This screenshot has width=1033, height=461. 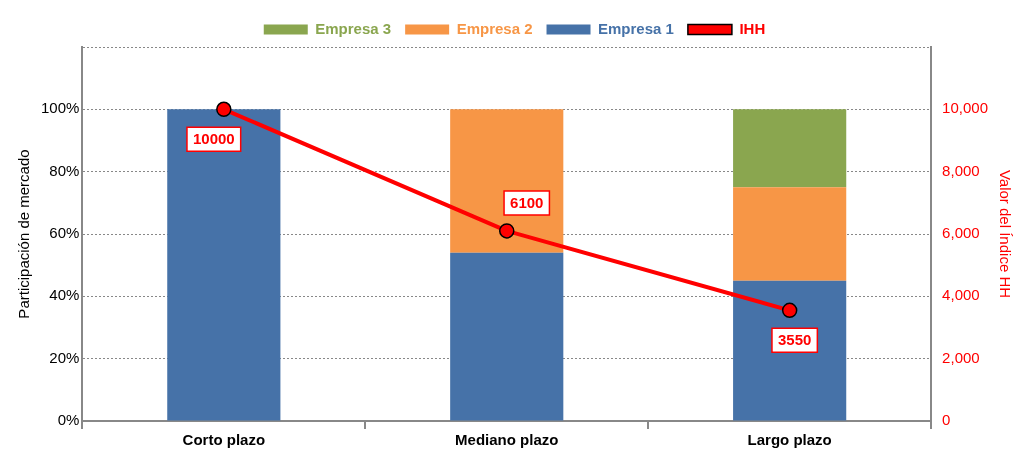 I want to click on legend-label: IHH, so click(x=752, y=28).